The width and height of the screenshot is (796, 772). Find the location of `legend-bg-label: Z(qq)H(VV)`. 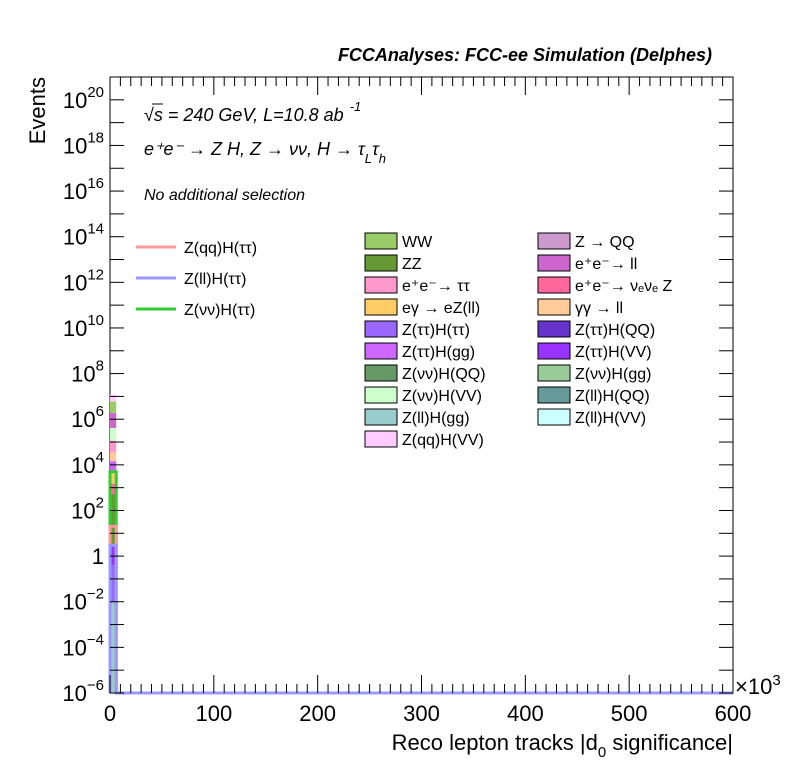

legend-bg-label: Z(qq)H(VV) is located at coordinates (443, 440).